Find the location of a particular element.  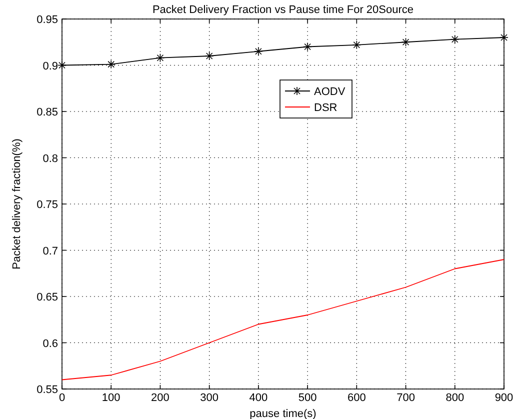

chart-title: Packet Delivery Fraction vs Pause time For 20Source is located at coordinates (283, 10).